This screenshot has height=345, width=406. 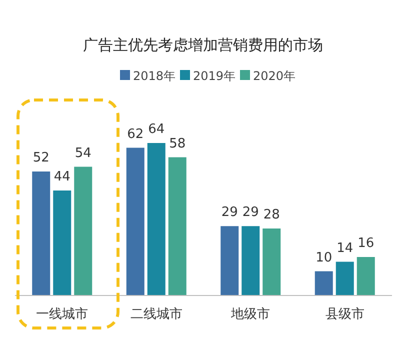 What do you see at coordinates (366, 243) in the screenshot?
I see `data-label: 16` at bounding box center [366, 243].